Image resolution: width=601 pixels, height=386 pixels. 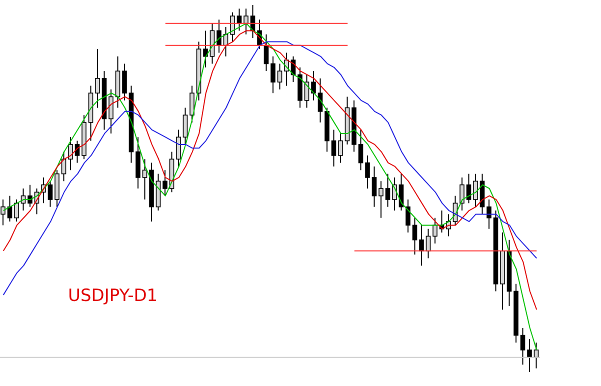 I want to click on annotation: USDJPY-D1, so click(x=113, y=296).